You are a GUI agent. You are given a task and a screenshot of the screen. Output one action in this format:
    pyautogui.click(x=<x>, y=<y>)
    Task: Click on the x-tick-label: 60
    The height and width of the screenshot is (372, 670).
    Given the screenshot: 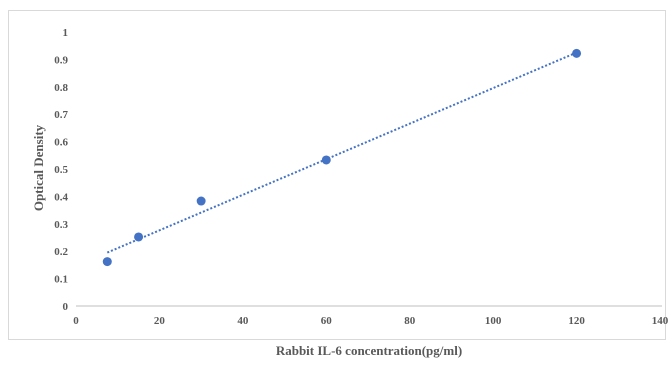 What is the action you would take?
    pyautogui.click(x=327, y=321)
    